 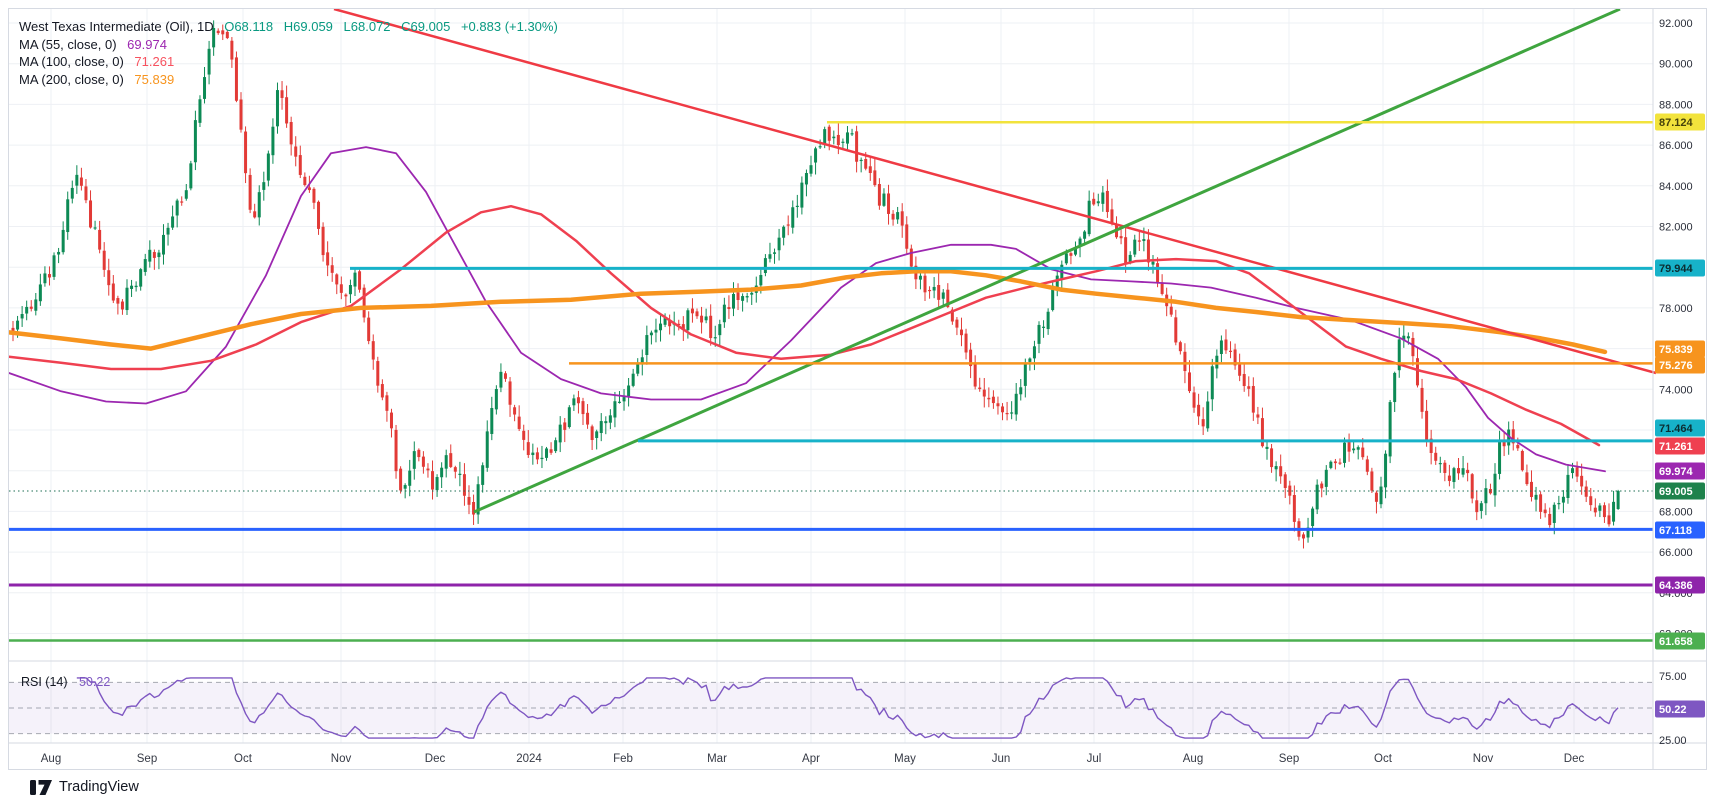 I want to click on svg-text: 71.464, so click(x=1676, y=429).